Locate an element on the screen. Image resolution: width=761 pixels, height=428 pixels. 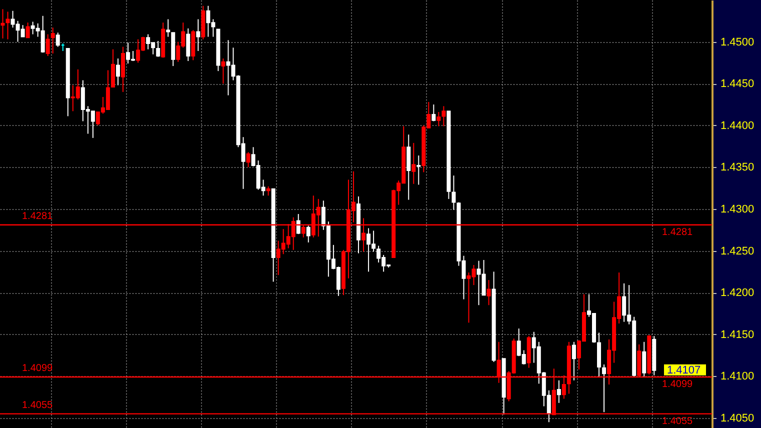
y-tick-label: 1.4150 is located at coordinates (737, 334).